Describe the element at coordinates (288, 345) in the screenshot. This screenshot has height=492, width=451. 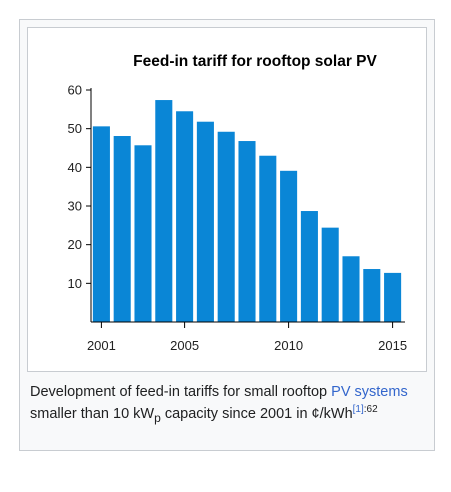
I see `x-tick-label-2010: 2010` at that location.